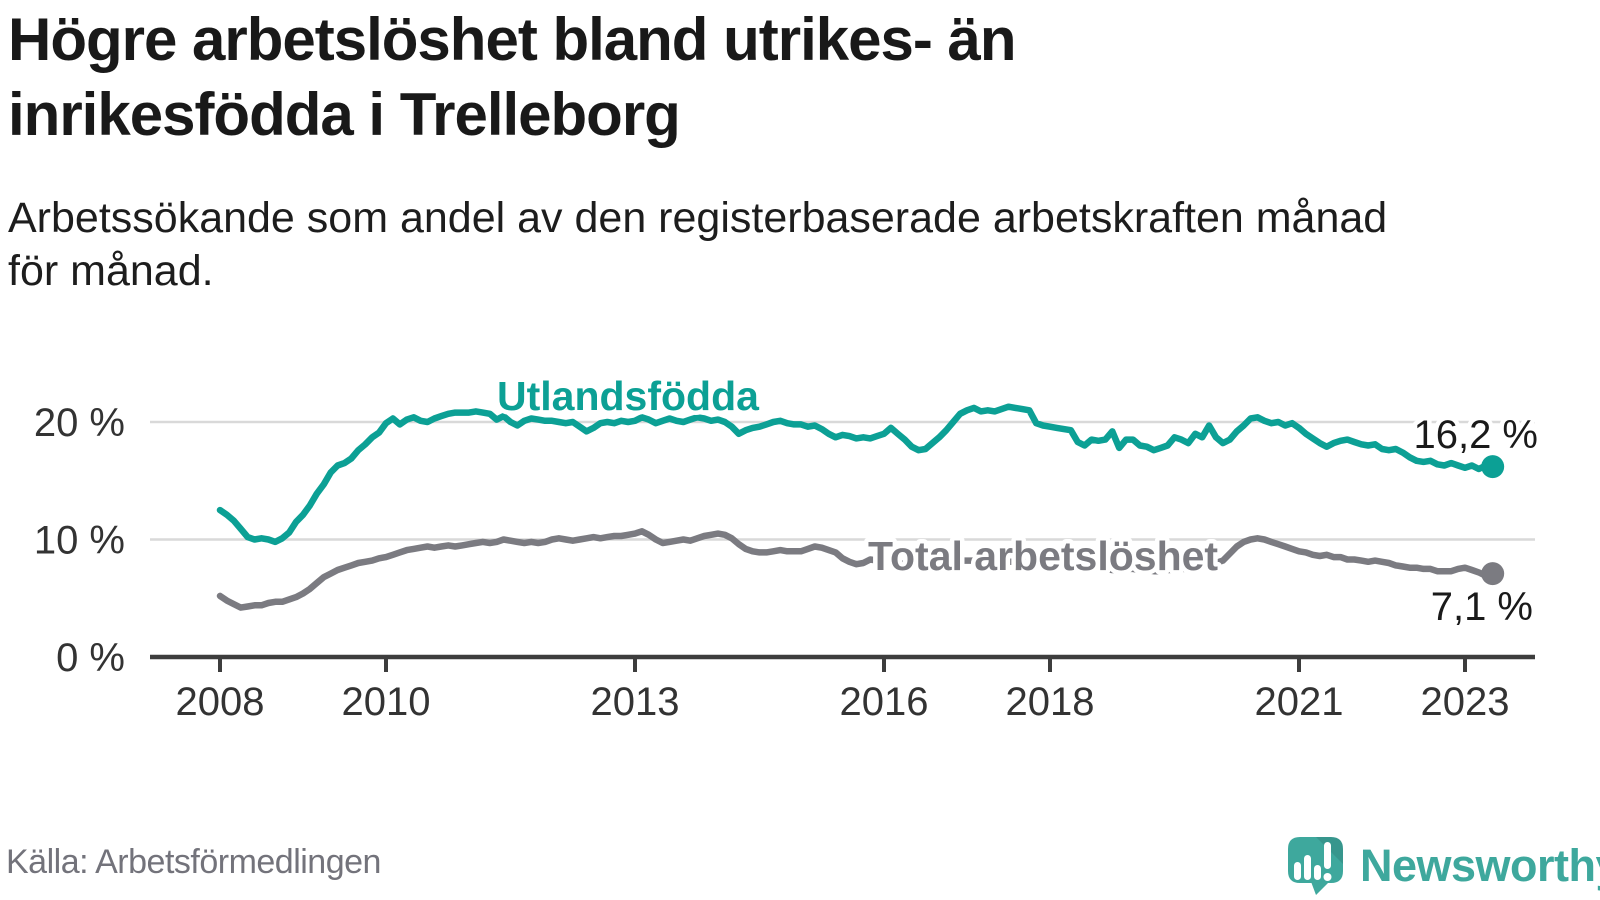 Image resolution: width=1600 pixels, height=900 pixels. Describe the element at coordinates (1465, 702) in the screenshot. I see `x-tick-label-2023: 2023` at that location.